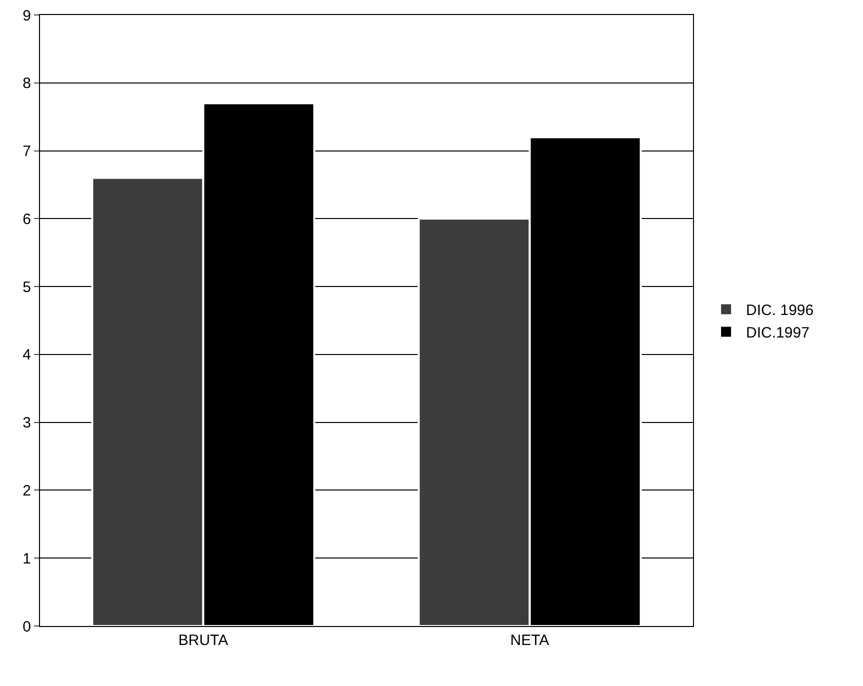 Image resolution: width=863 pixels, height=686 pixels. What do you see at coordinates (26, 355) in the screenshot?
I see `y-tick-label: 4` at bounding box center [26, 355].